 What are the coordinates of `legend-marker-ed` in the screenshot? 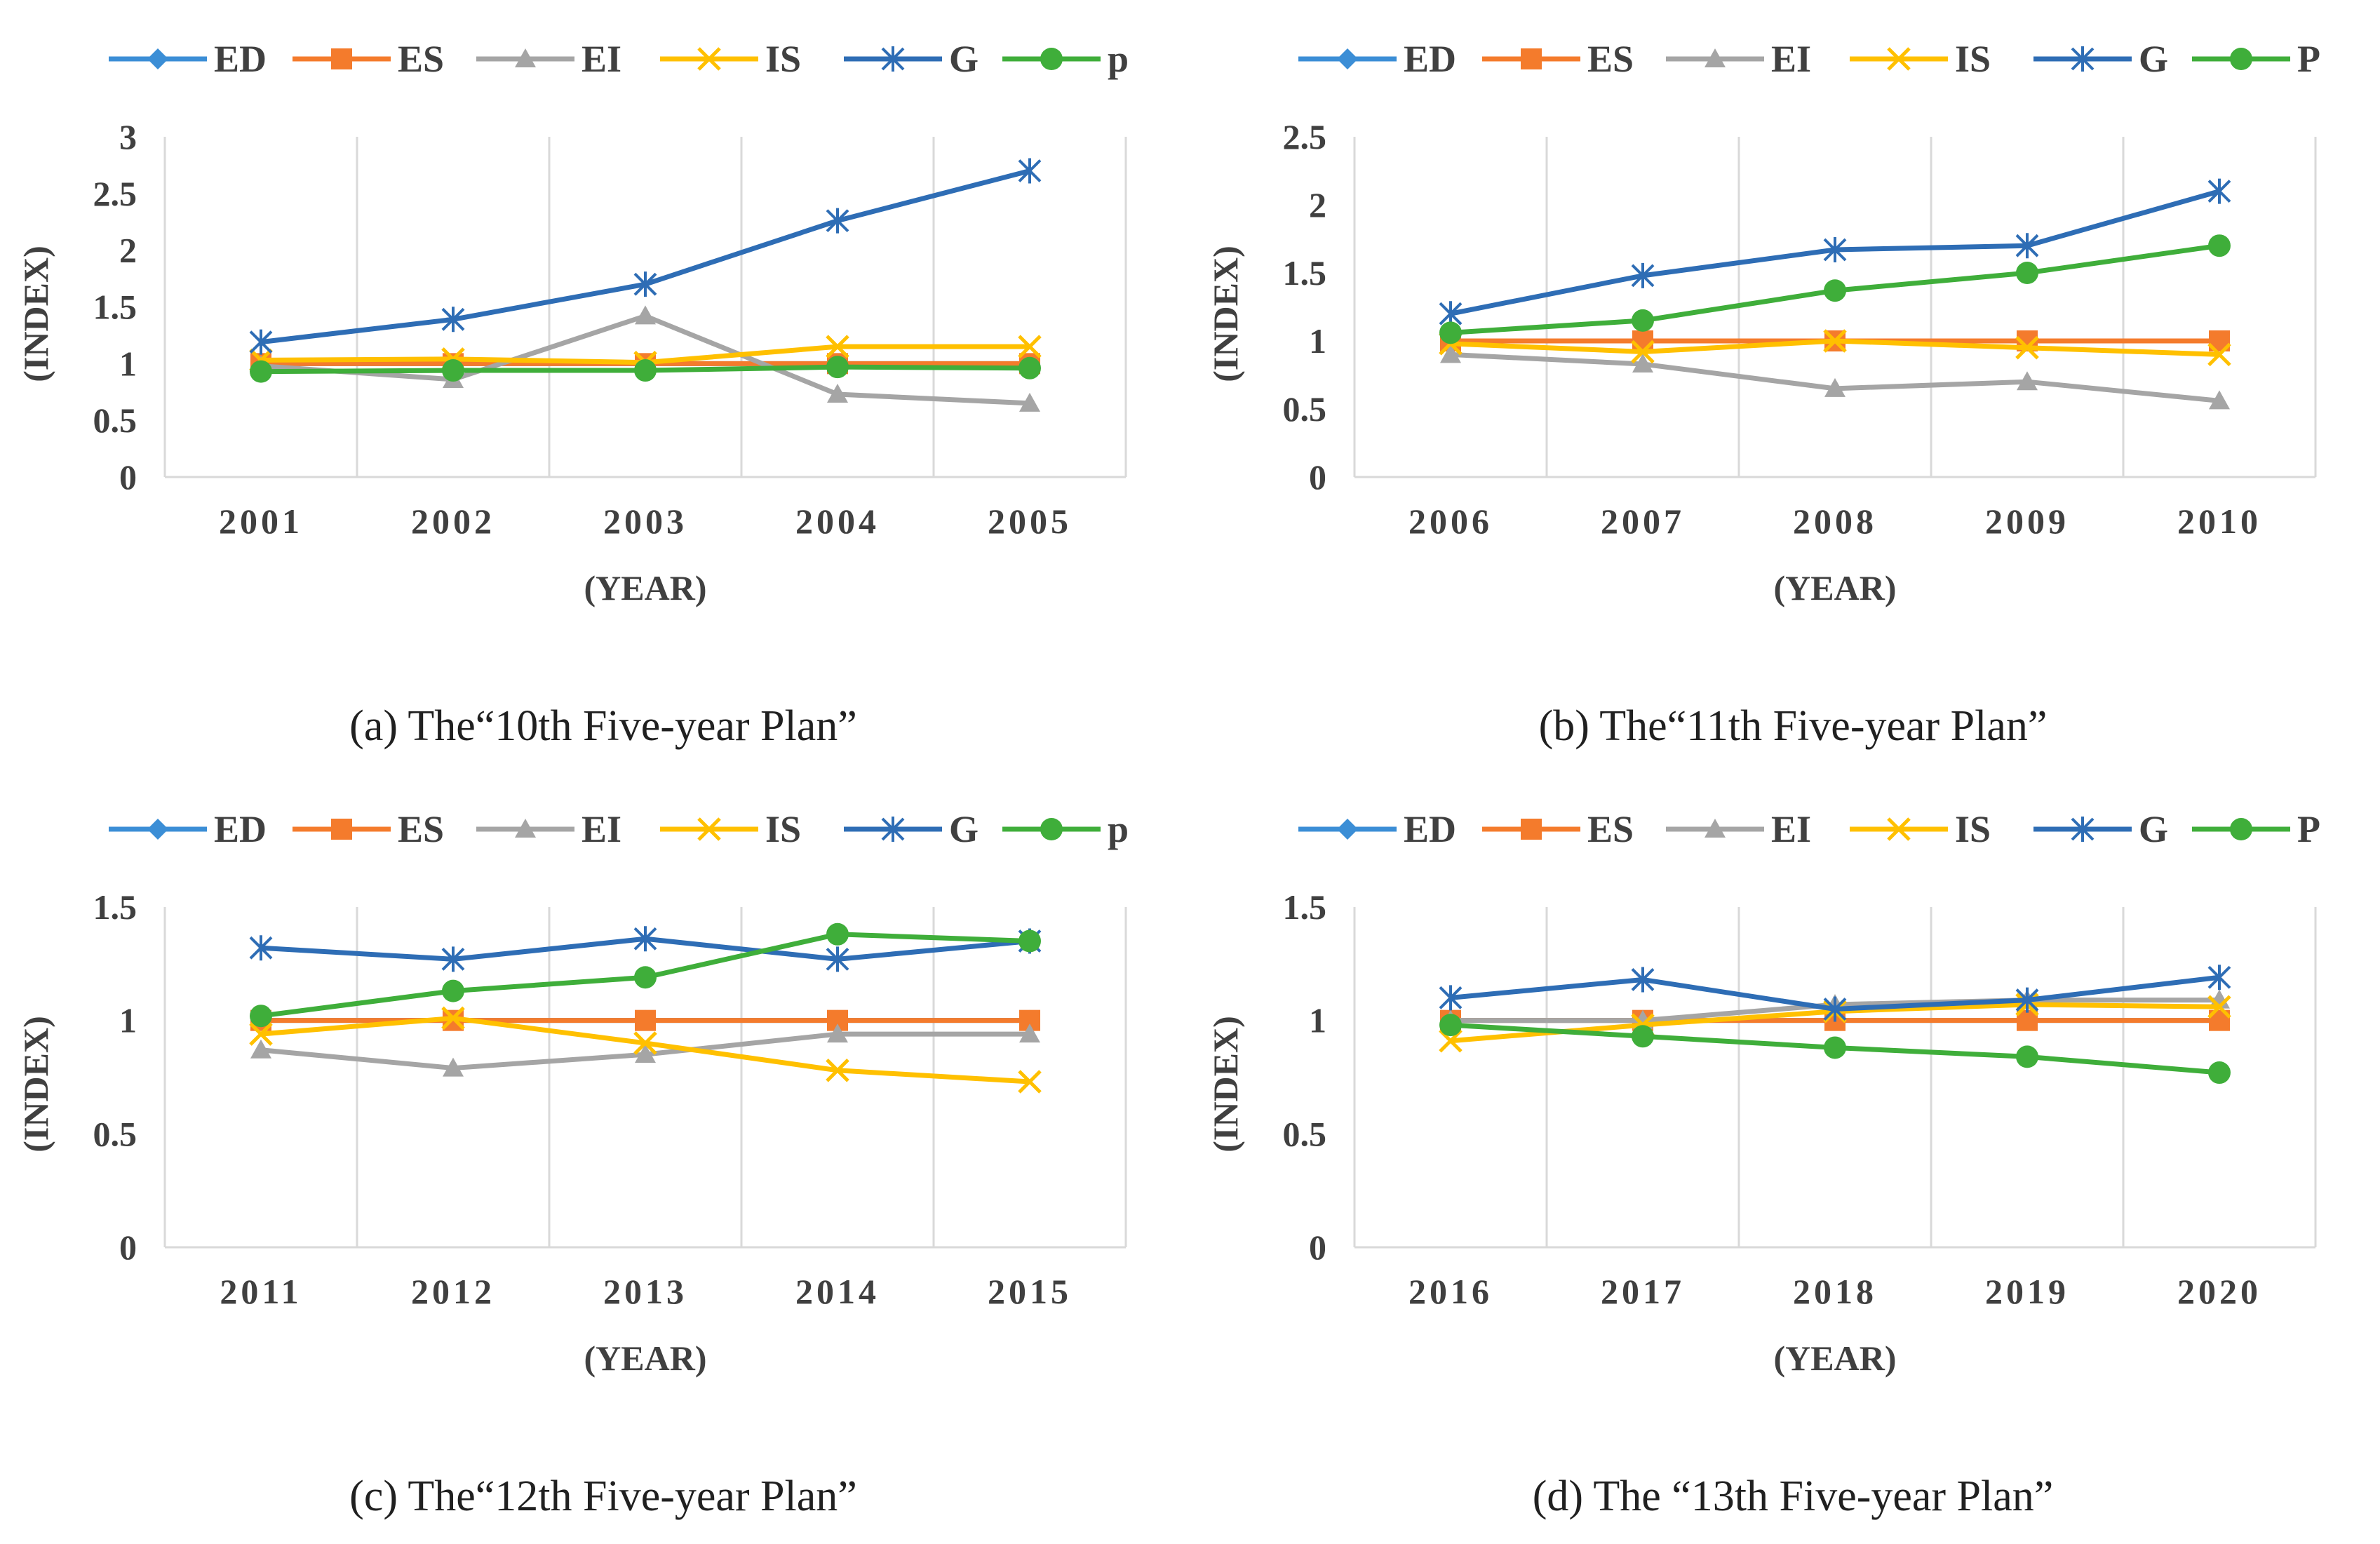 It's located at (157, 58).